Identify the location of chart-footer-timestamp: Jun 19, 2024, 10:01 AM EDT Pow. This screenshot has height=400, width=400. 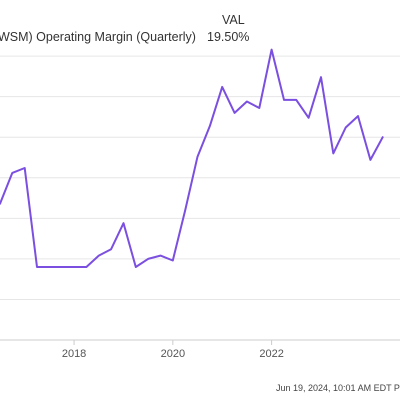
(338, 388).